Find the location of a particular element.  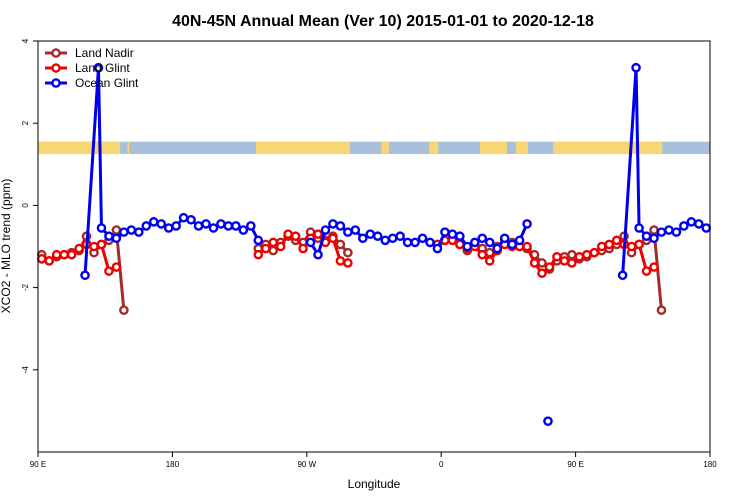

legend-label: Ocean Glint is located at coordinates (107, 83).